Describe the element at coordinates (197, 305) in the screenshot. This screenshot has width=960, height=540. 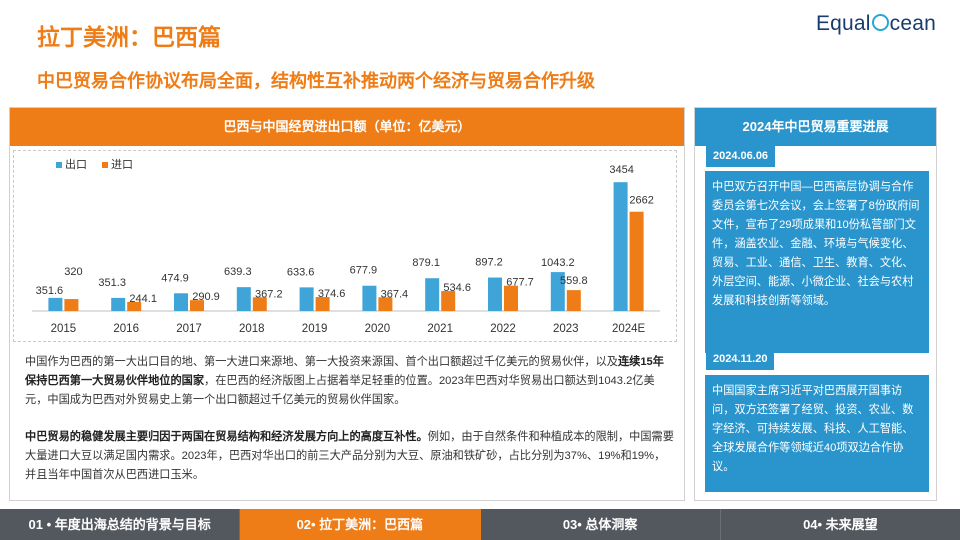
I see `bar-import-2017` at that location.